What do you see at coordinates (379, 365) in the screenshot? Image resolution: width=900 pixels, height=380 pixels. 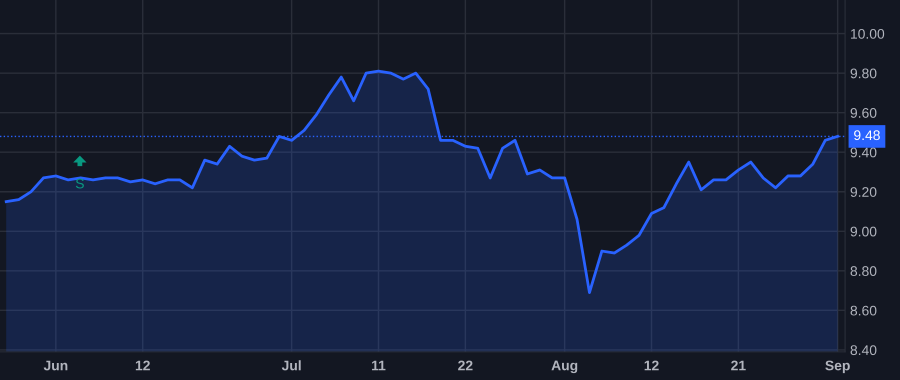 I see `x-tick-label: 11` at bounding box center [379, 365].